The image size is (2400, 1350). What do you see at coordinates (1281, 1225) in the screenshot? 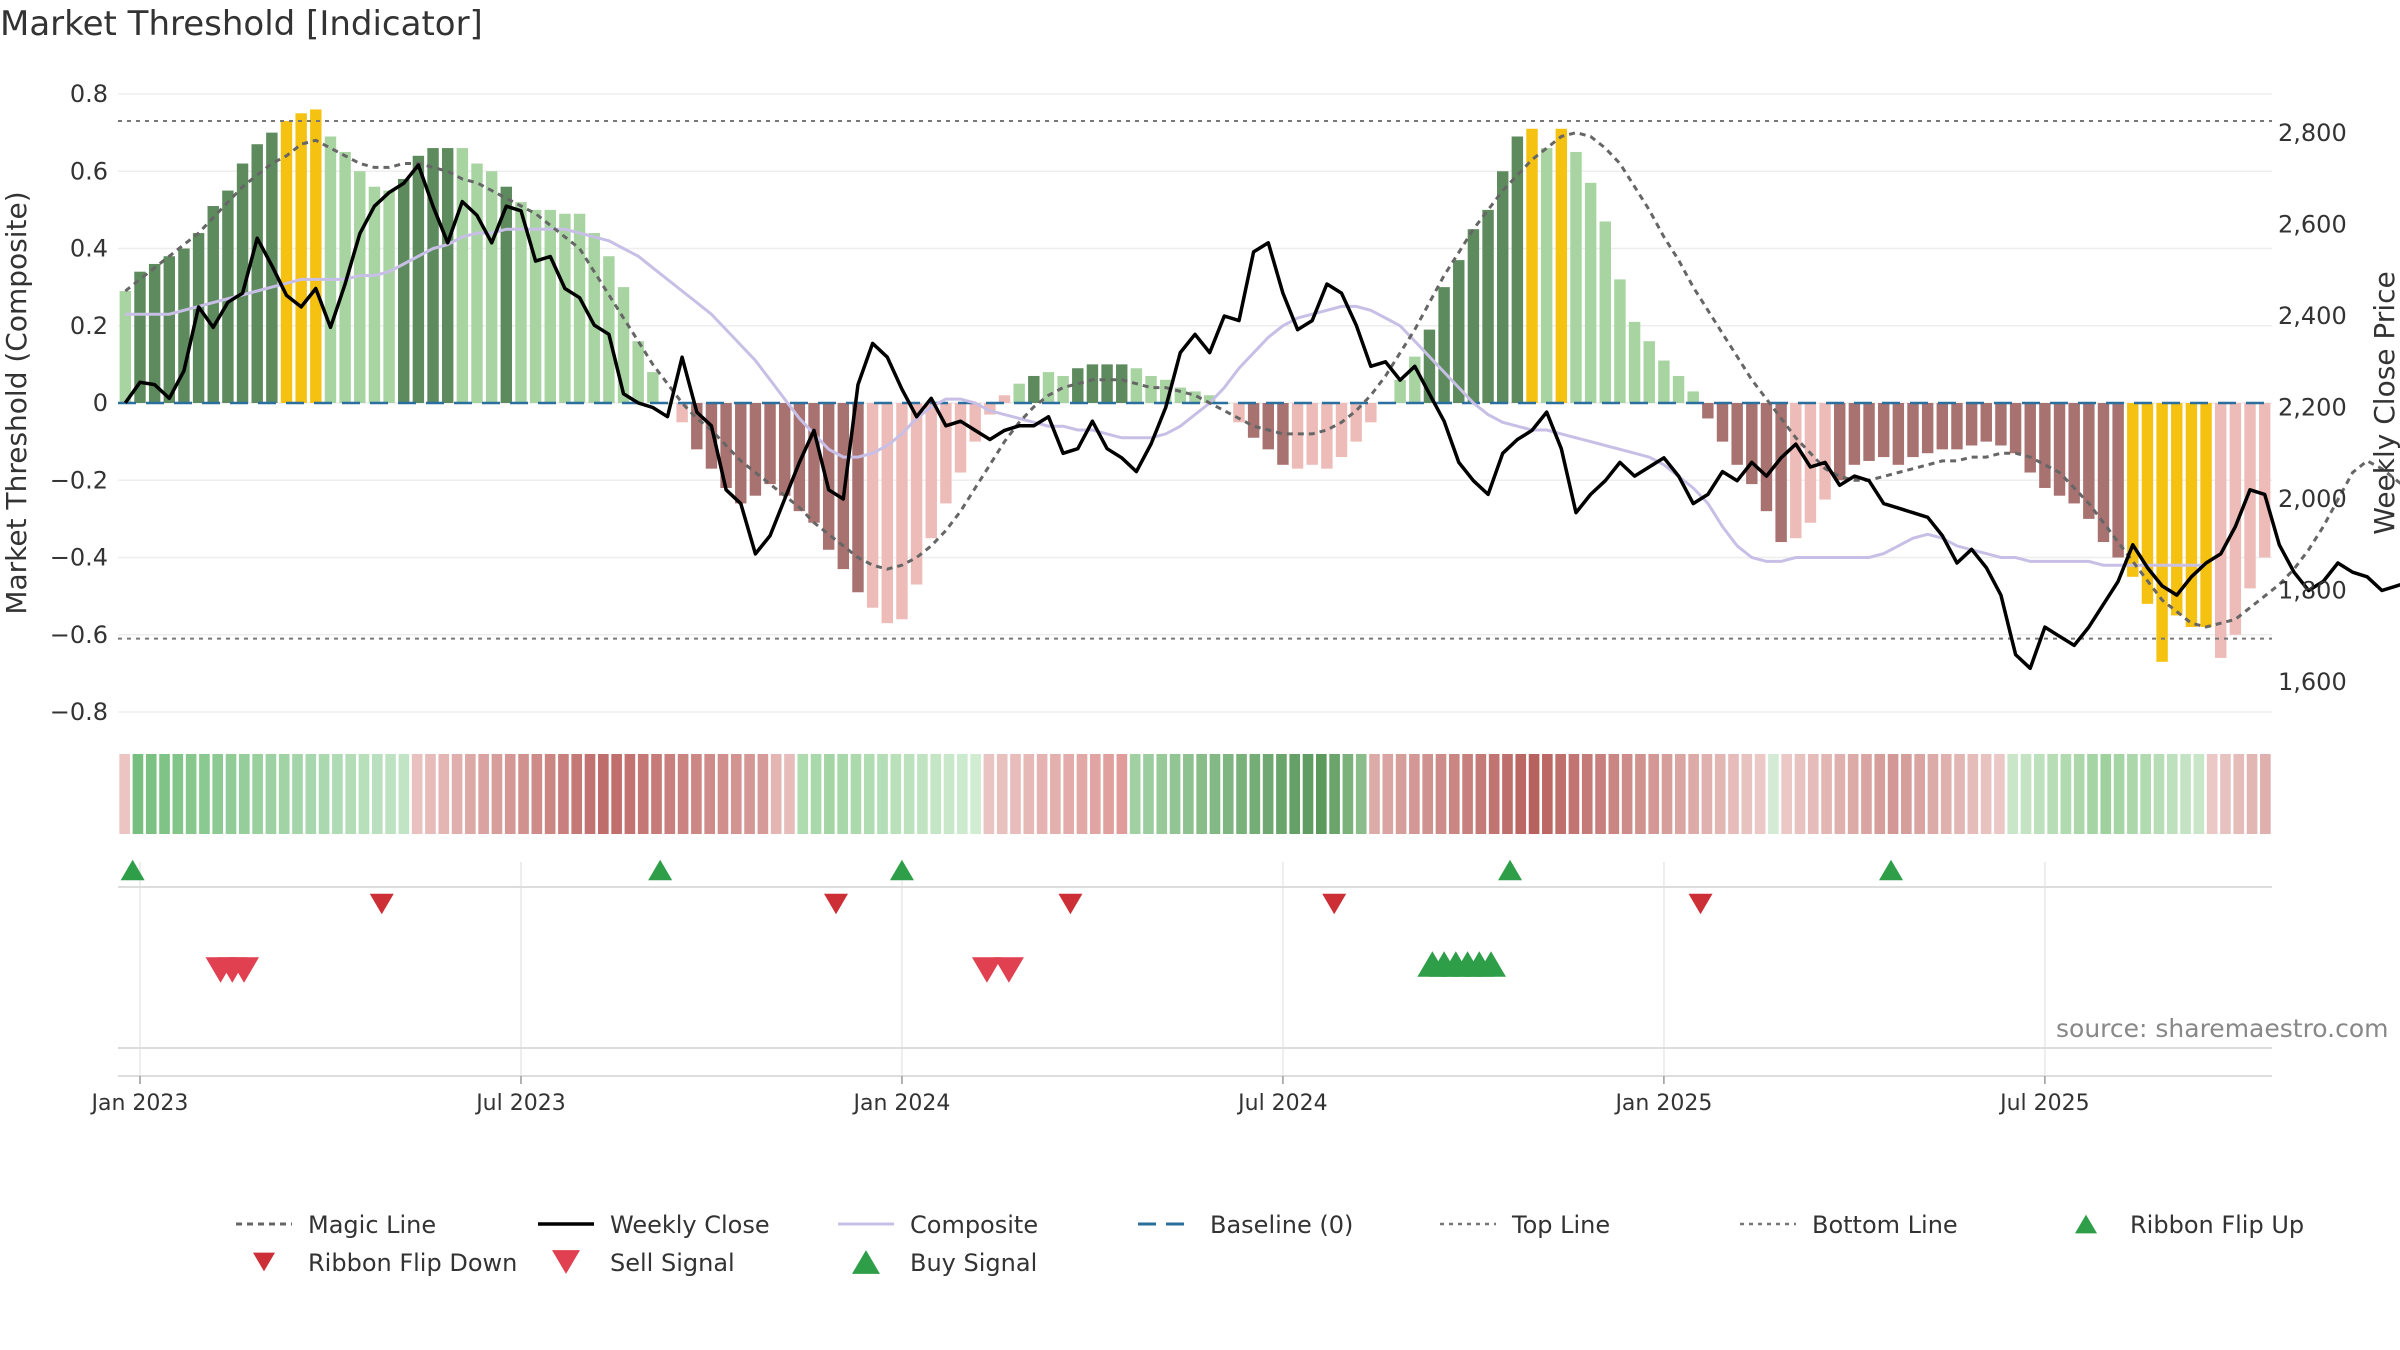
I see `legend-label-3: Baseline (0)` at bounding box center [1281, 1225].